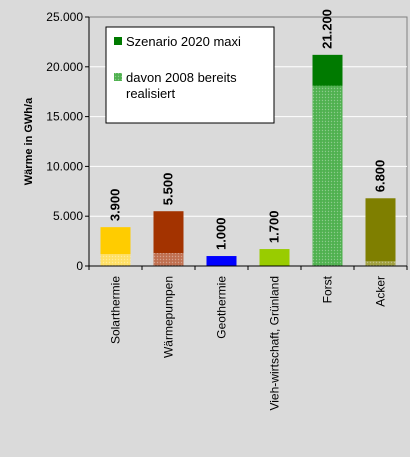 This screenshot has height=457, width=410. I want to click on legend-swatch-szenario, so click(118, 41).